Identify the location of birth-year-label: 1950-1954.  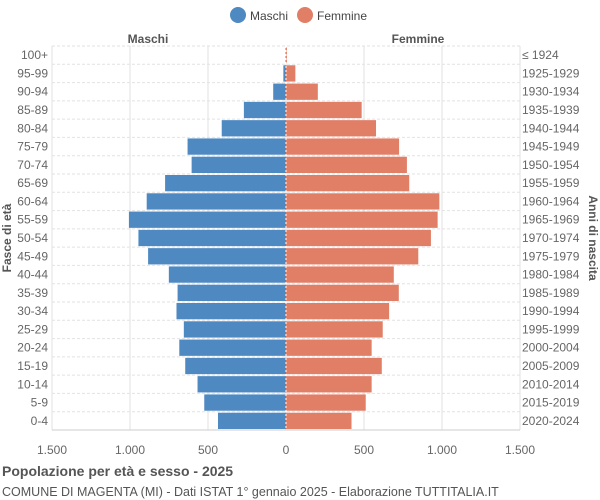
(551, 165).